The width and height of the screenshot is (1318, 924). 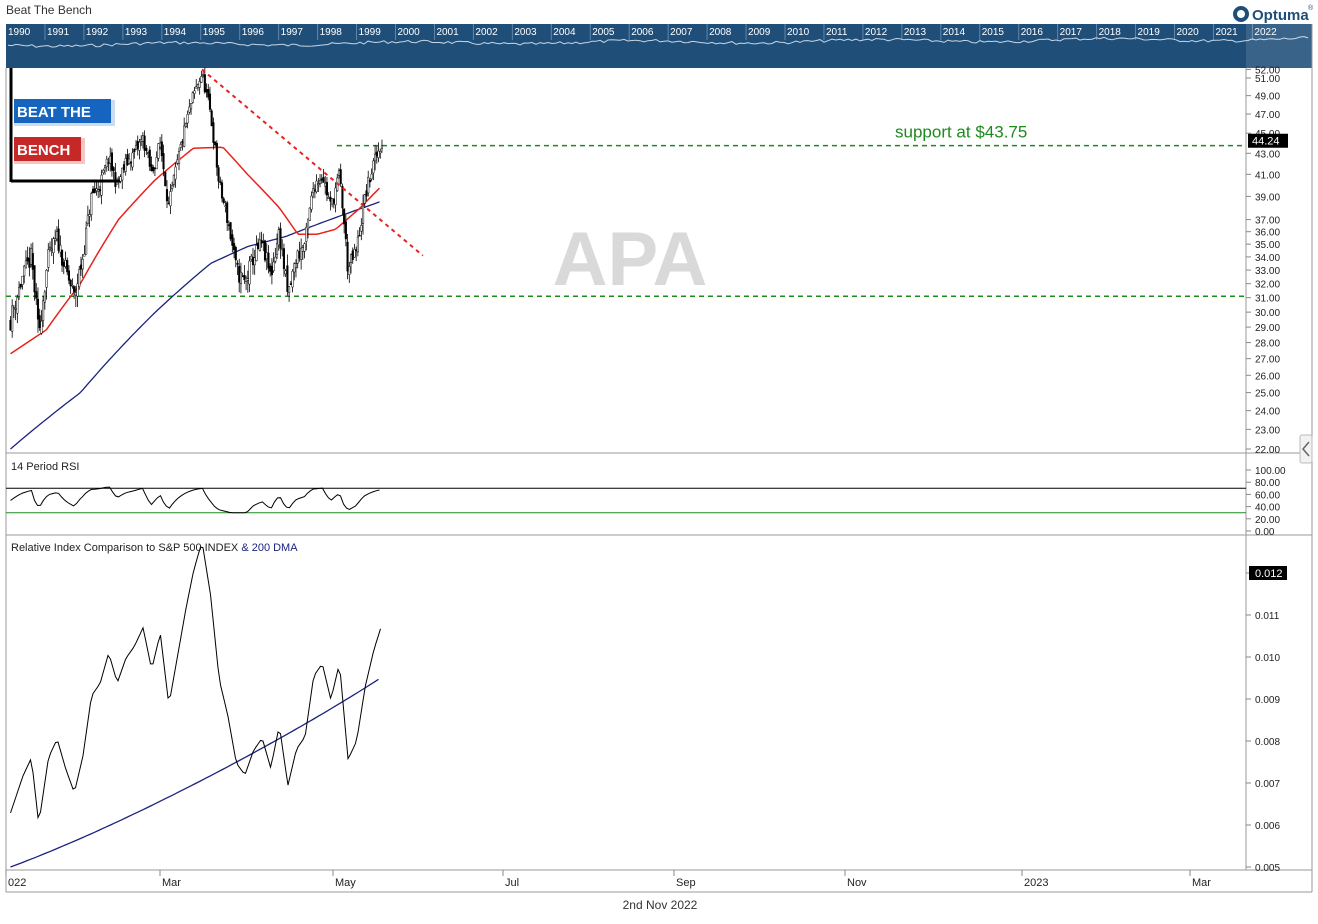 I want to click on timeline-year: 2011, so click(x=837, y=32).